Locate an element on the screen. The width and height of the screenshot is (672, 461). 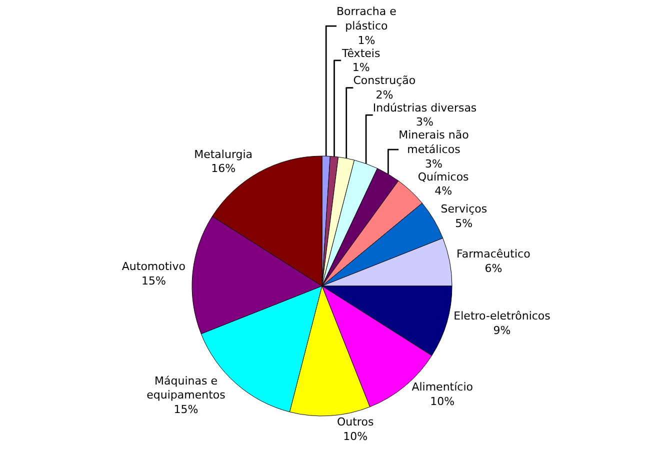
data-label: 4% is located at coordinates (443, 191).